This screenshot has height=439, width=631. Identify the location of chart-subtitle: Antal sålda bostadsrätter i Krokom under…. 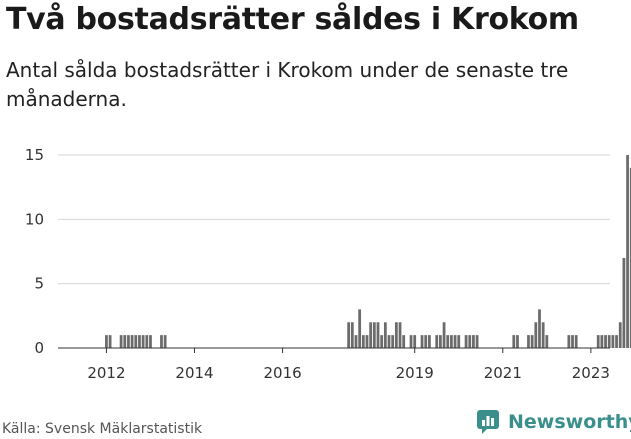
(287, 84).